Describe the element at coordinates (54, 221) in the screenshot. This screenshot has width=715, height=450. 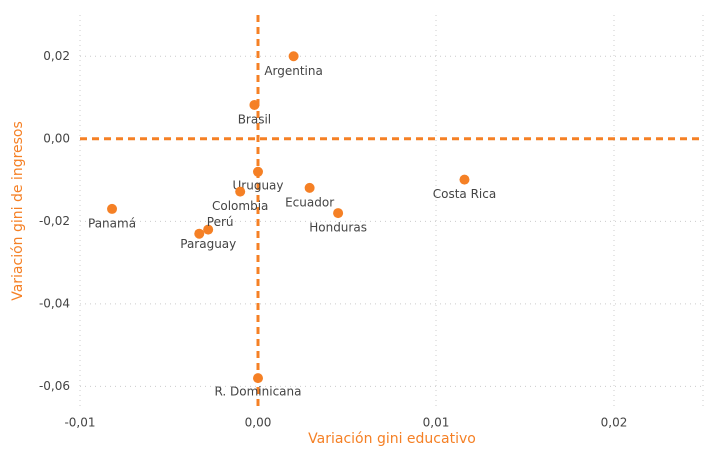
I see `y-tick-label: -0,02` at that location.